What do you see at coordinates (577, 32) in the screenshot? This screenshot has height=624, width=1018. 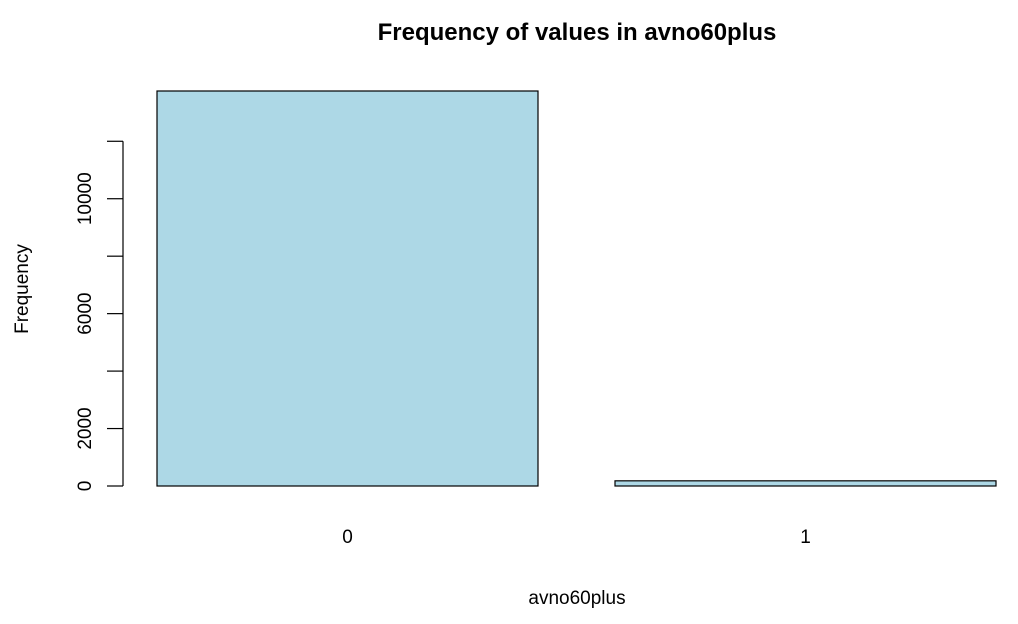 I see `chart-title: Frequency of values in avno60plus` at bounding box center [577, 32].